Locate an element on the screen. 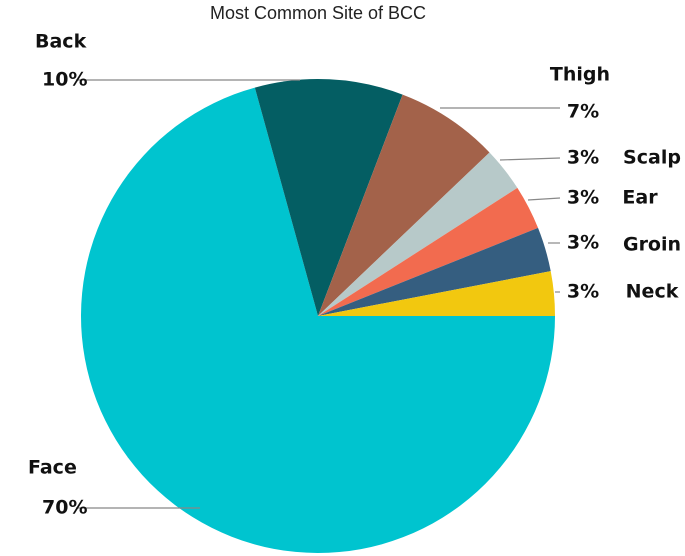 This screenshot has width=685, height=556. slice-label: Neck is located at coordinates (652, 292).